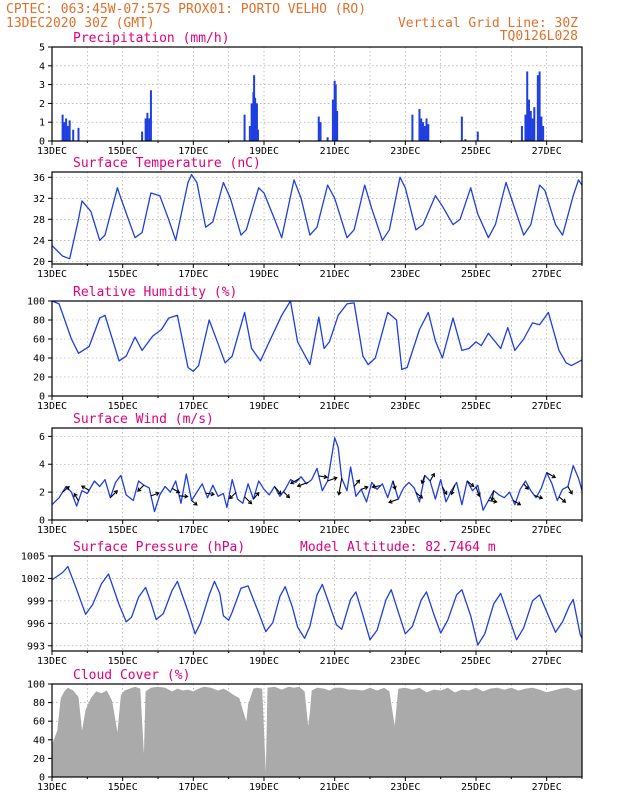  I want to click on wind-line, so click(317, 475).